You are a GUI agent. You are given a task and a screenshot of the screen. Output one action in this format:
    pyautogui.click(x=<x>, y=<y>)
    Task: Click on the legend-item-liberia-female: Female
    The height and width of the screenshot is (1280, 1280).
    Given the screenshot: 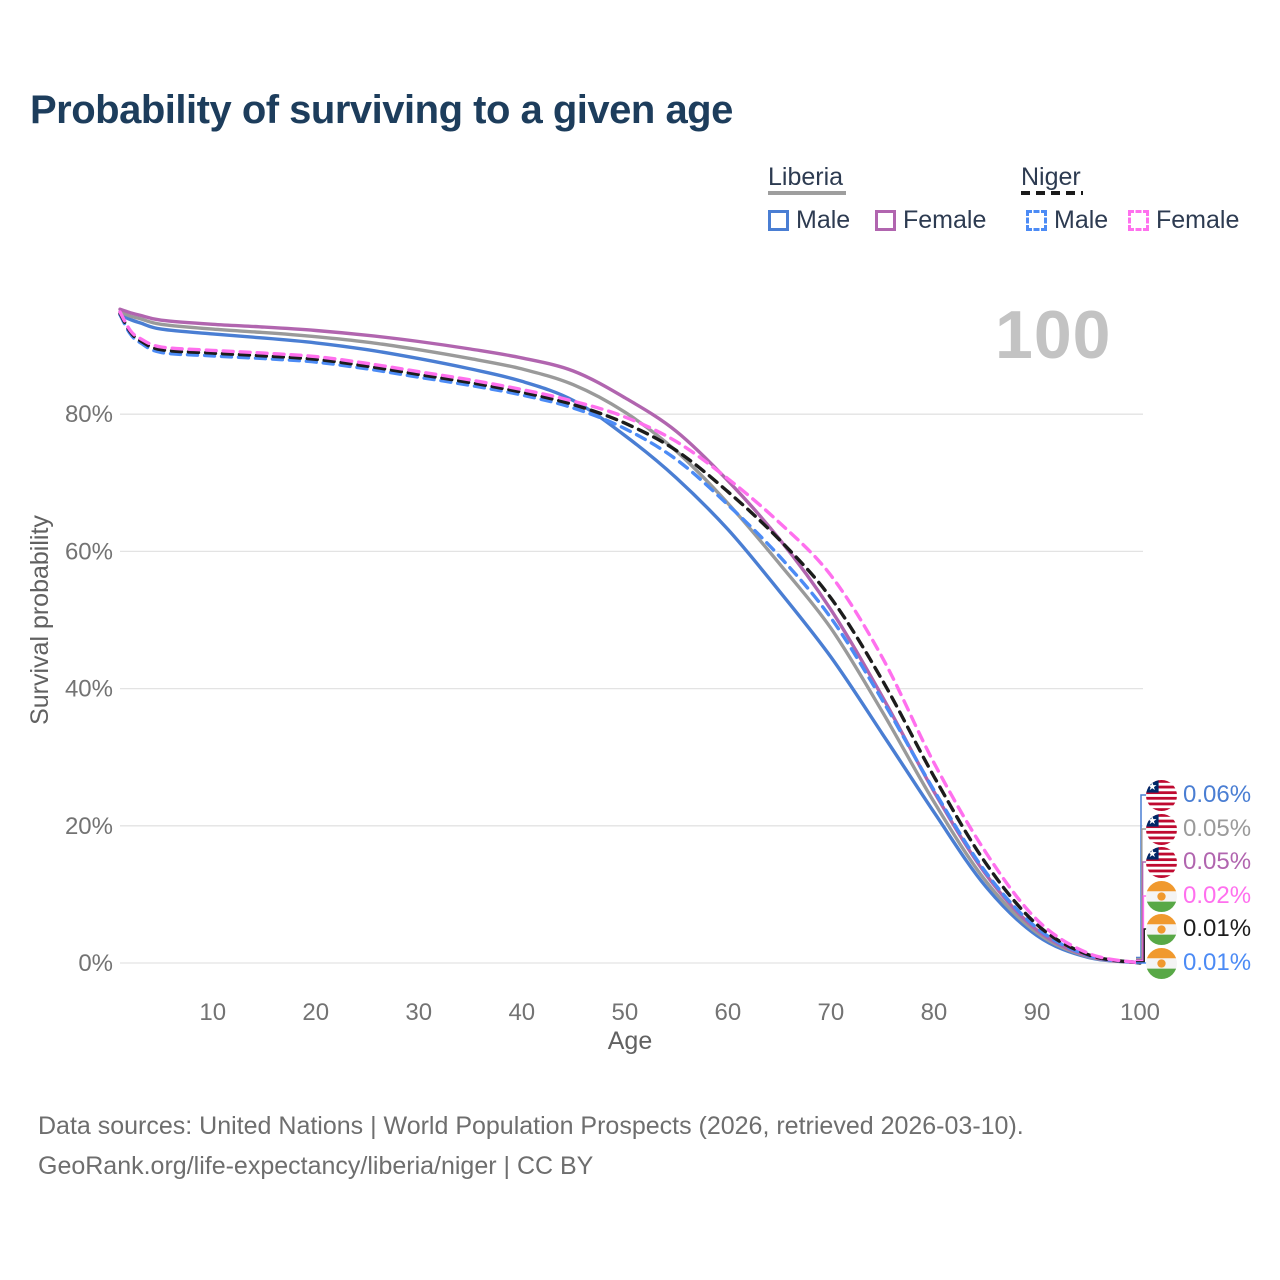 What is the action you would take?
    pyautogui.click(x=930, y=220)
    